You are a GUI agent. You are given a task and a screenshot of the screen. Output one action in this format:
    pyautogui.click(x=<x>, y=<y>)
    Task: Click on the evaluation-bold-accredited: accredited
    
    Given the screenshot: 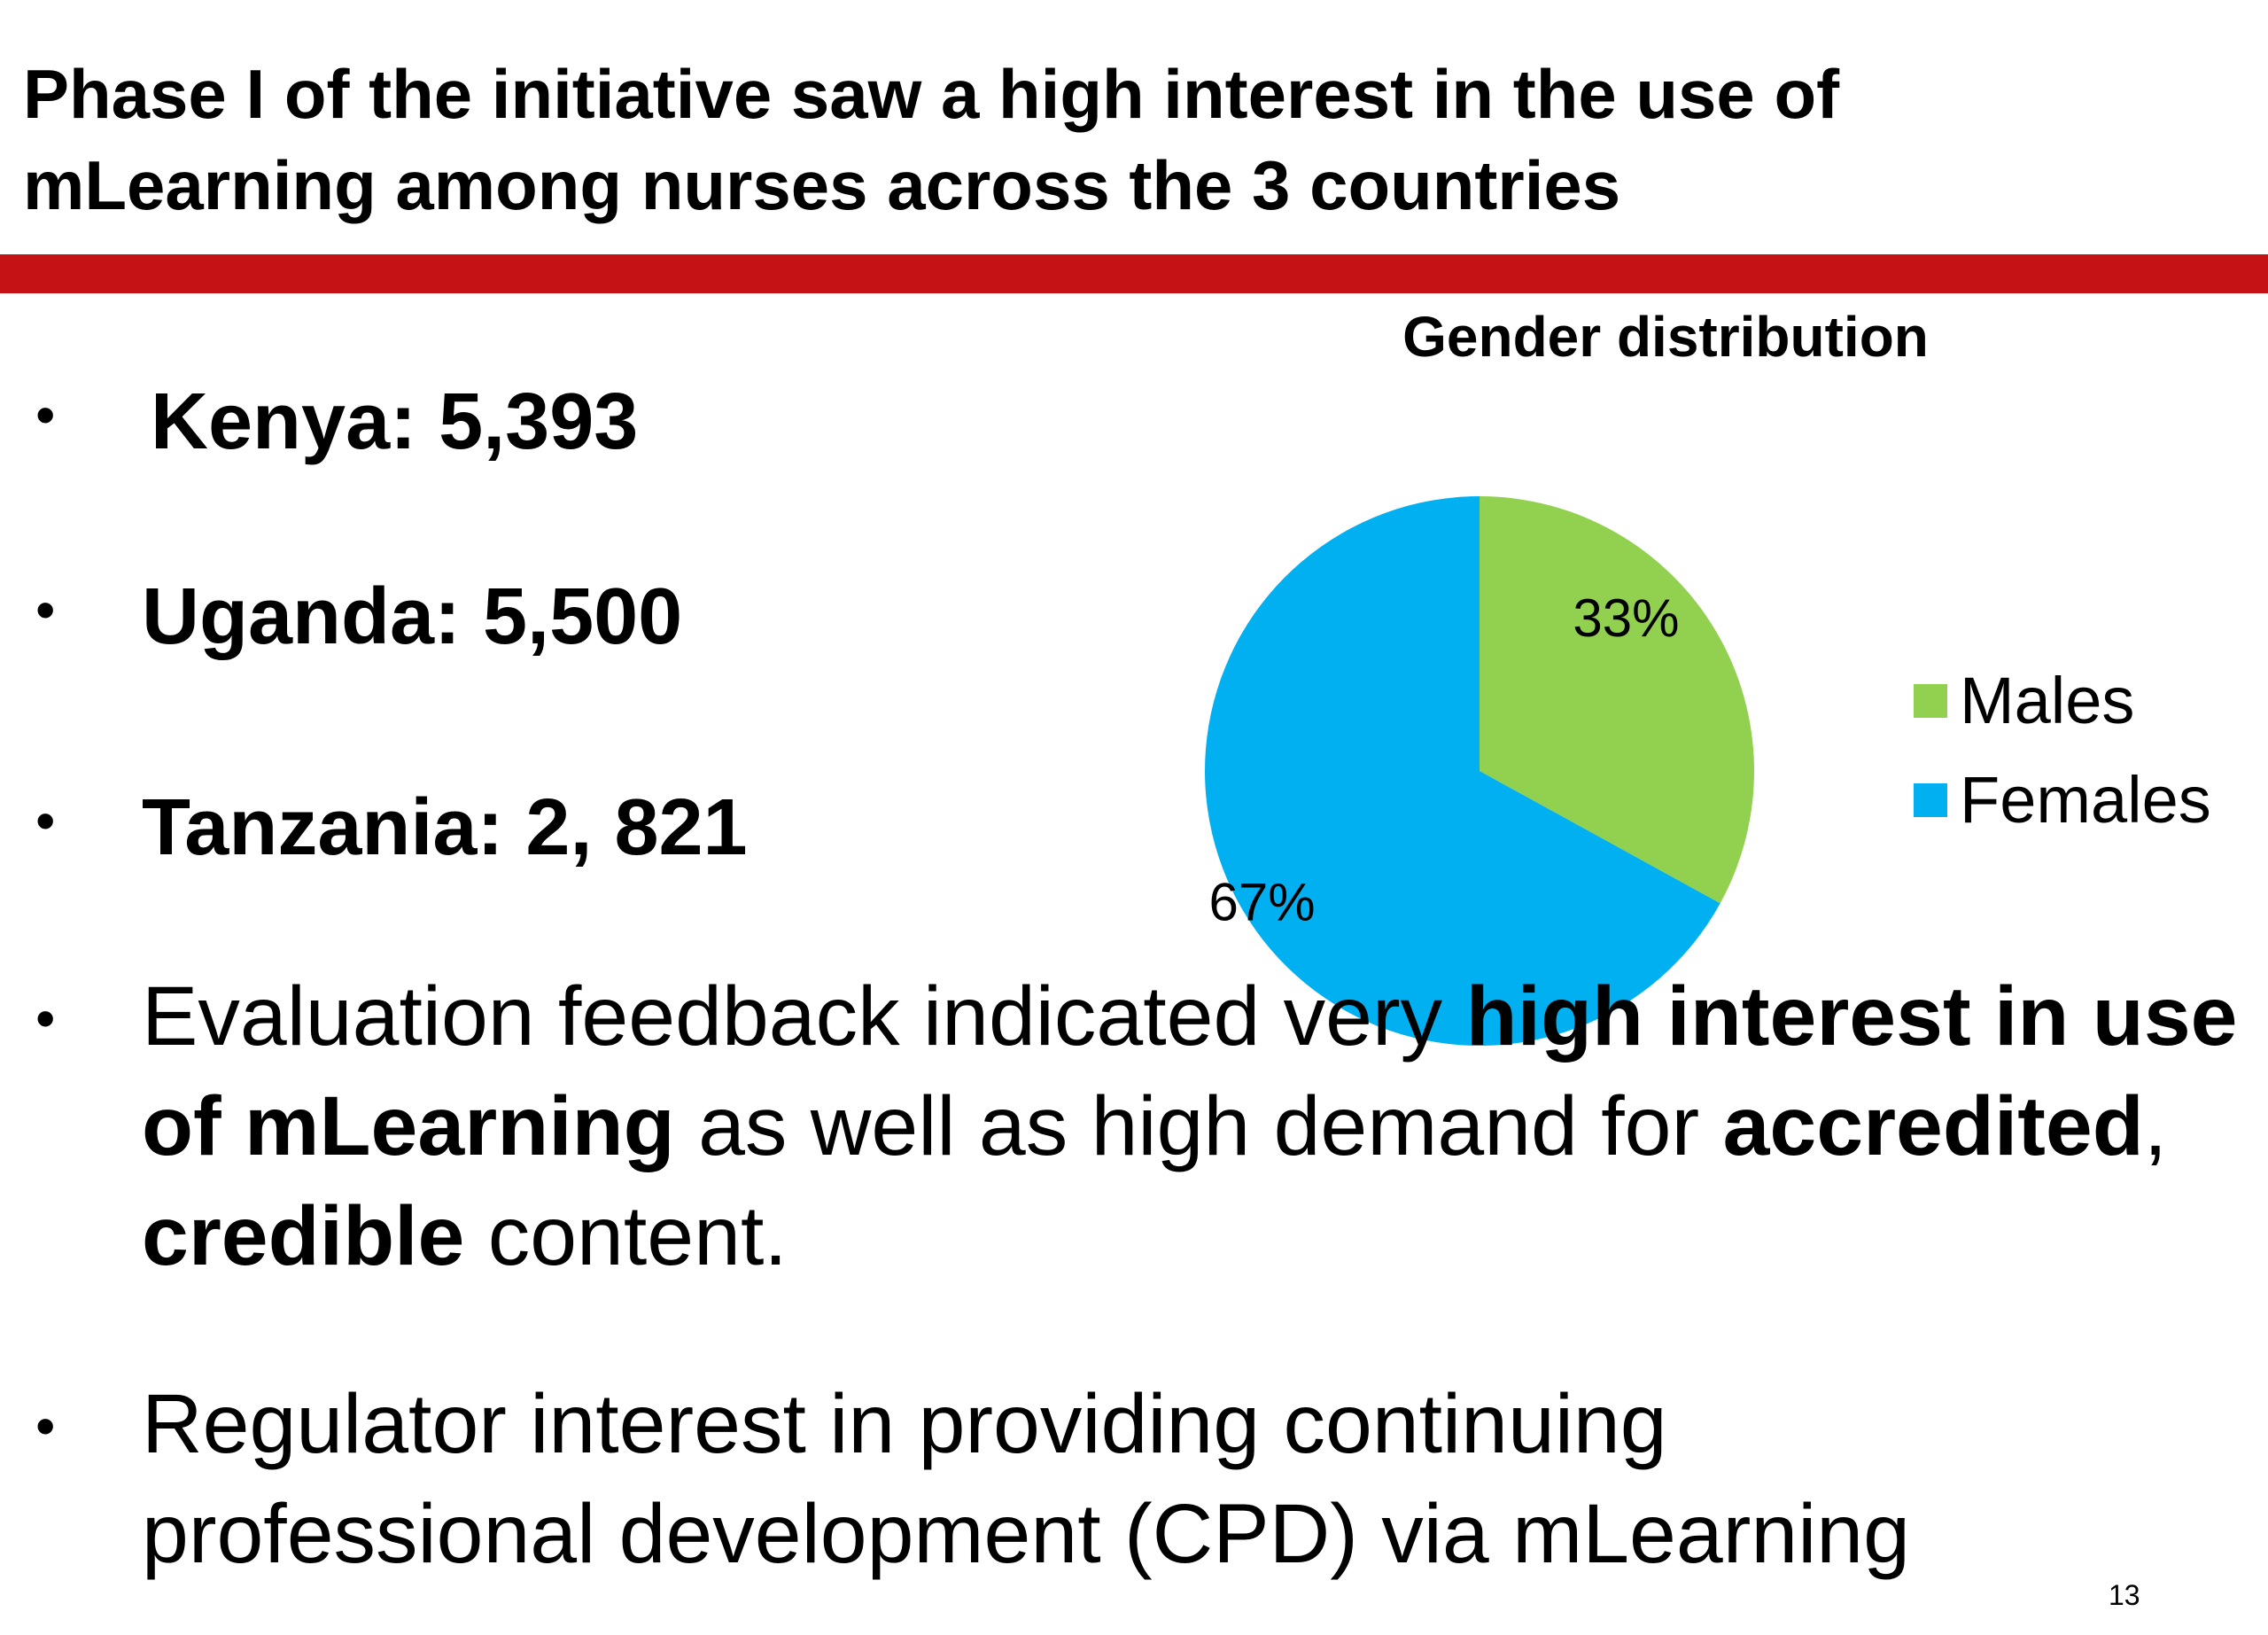 What is the action you would take?
    pyautogui.click(x=1933, y=1126)
    